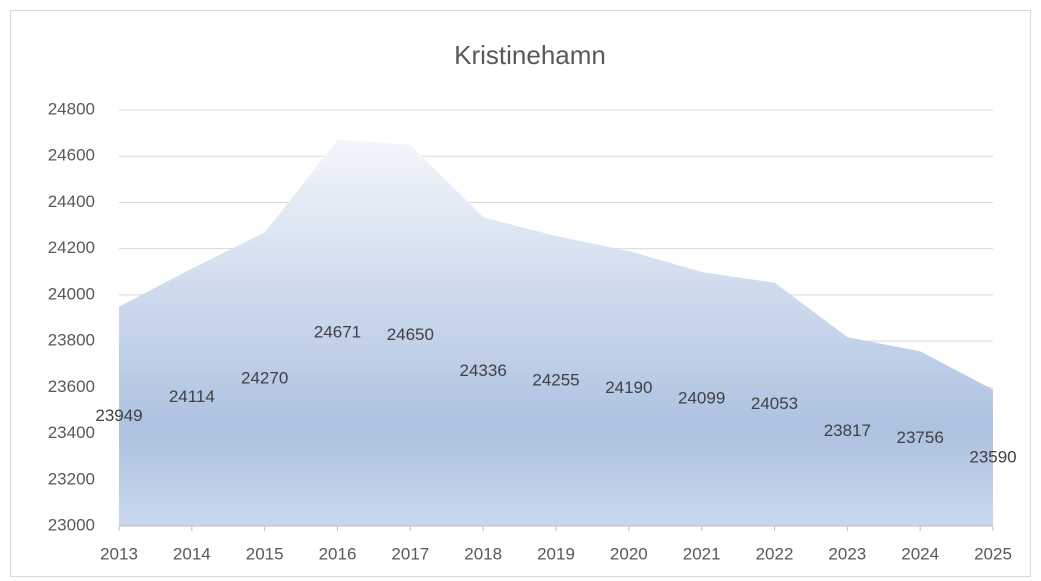 The height and width of the screenshot is (581, 1041). What do you see at coordinates (920, 553) in the screenshot?
I see `x-tick-label: 2024` at bounding box center [920, 553].